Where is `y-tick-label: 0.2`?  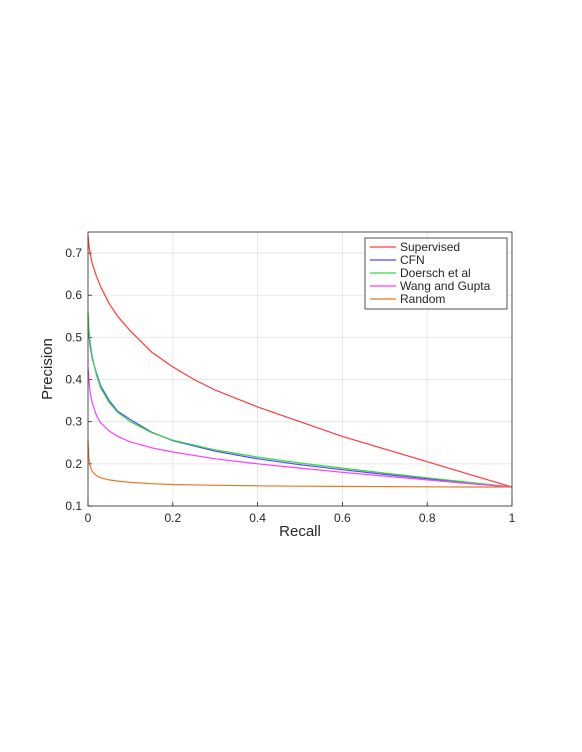
y-tick-label: 0.2 is located at coordinates (73, 464).